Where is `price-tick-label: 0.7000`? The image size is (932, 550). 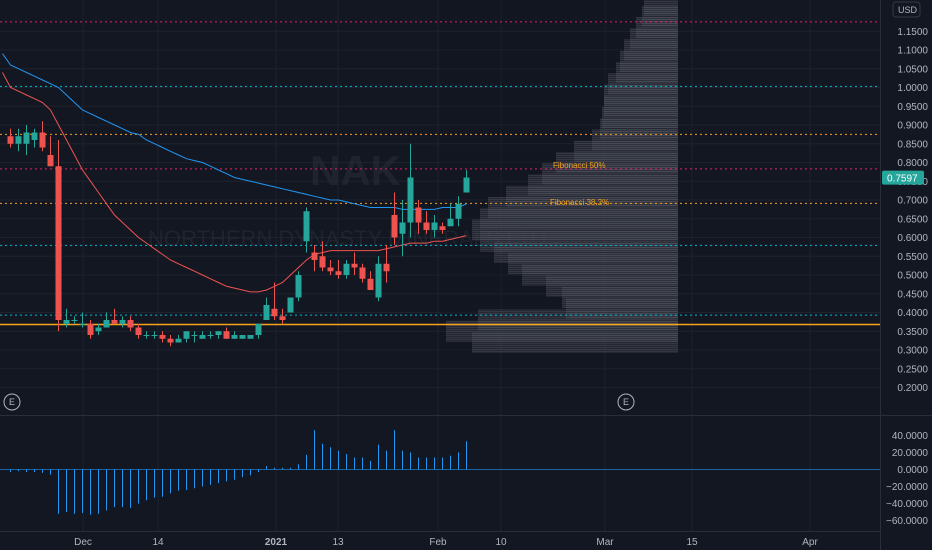 price-tick-label: 0.7000 is located at coordinates (912, 201).